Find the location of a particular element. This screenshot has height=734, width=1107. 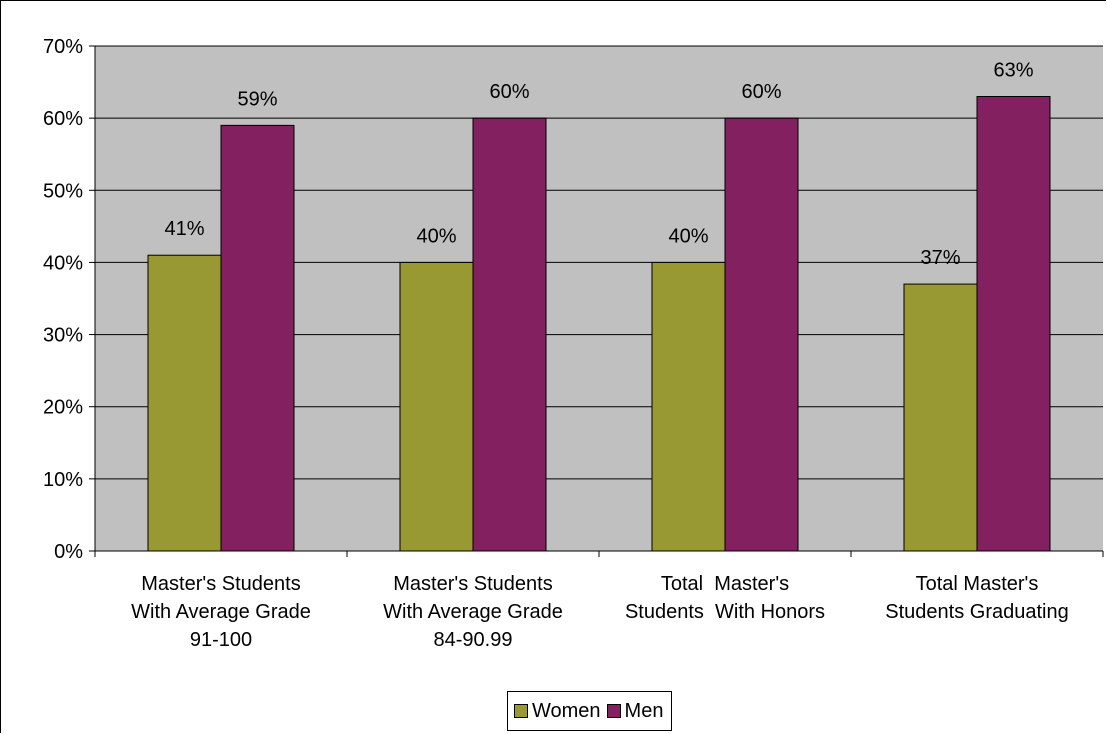

legend: Women Men is located at coordinates (590, 711).